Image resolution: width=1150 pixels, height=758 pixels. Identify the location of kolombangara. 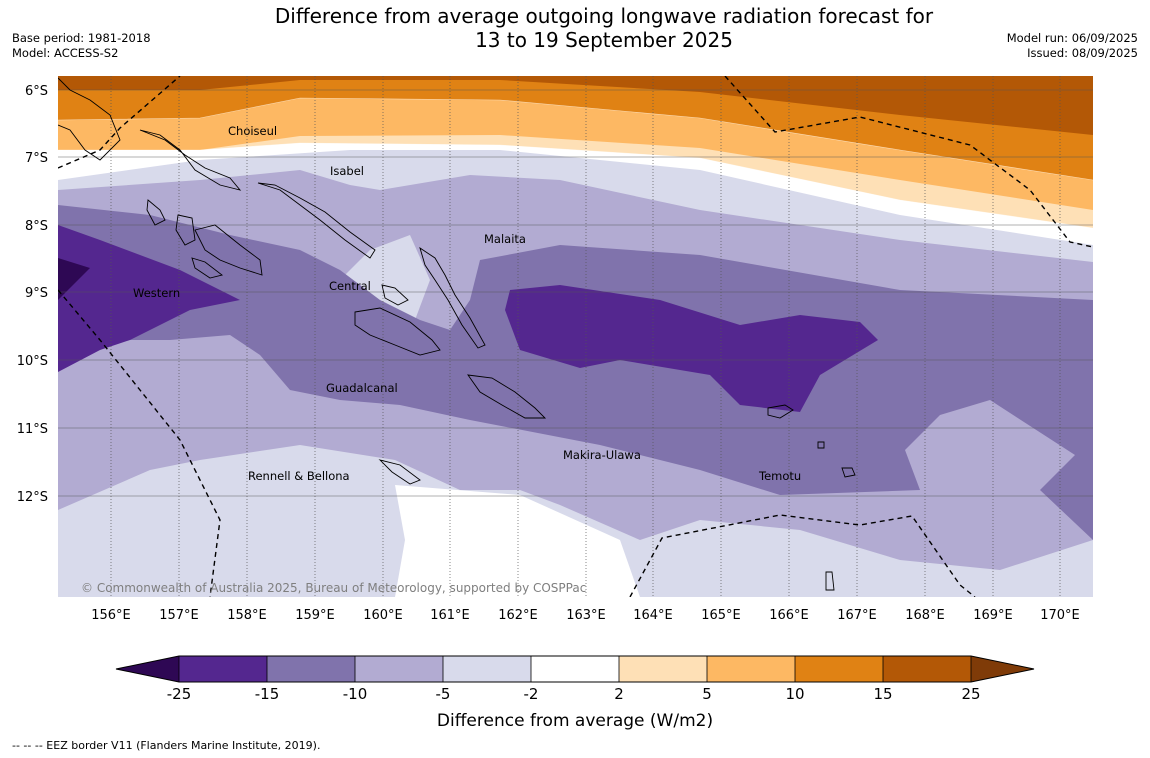
(185, 230).